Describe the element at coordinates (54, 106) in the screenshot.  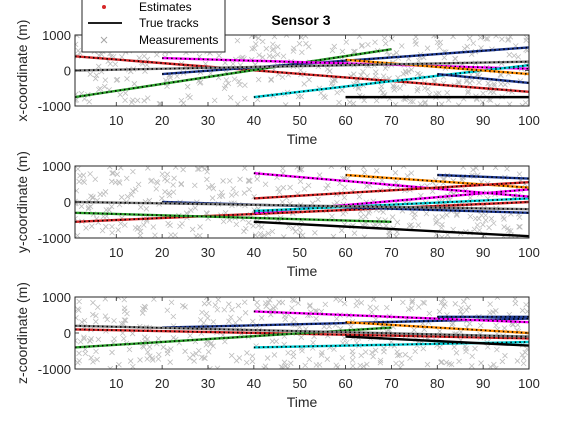
I see `y-tick-label: -1000` at that location.